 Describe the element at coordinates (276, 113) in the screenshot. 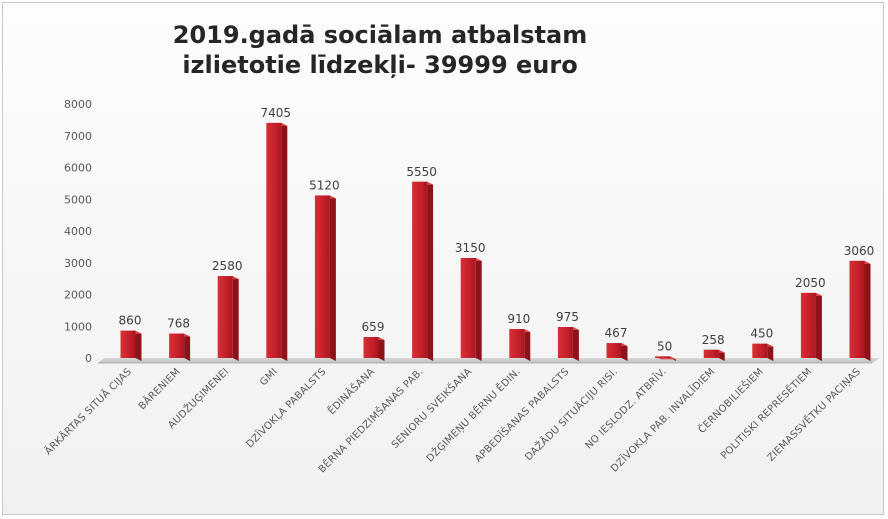

I see `data-label: 7405` at that location.